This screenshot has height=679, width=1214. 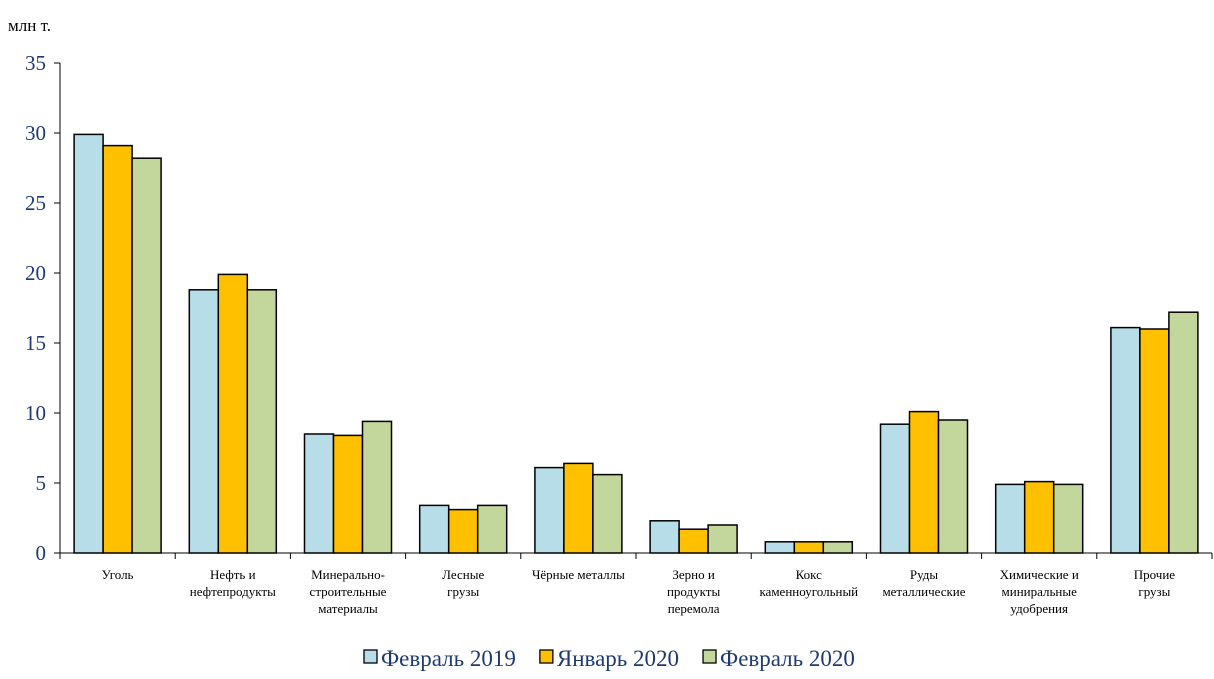 What do you see at coordinates (35, 413) in the screenshot?
I see `y-tick-label: 10` at bounding box center [35, 413].